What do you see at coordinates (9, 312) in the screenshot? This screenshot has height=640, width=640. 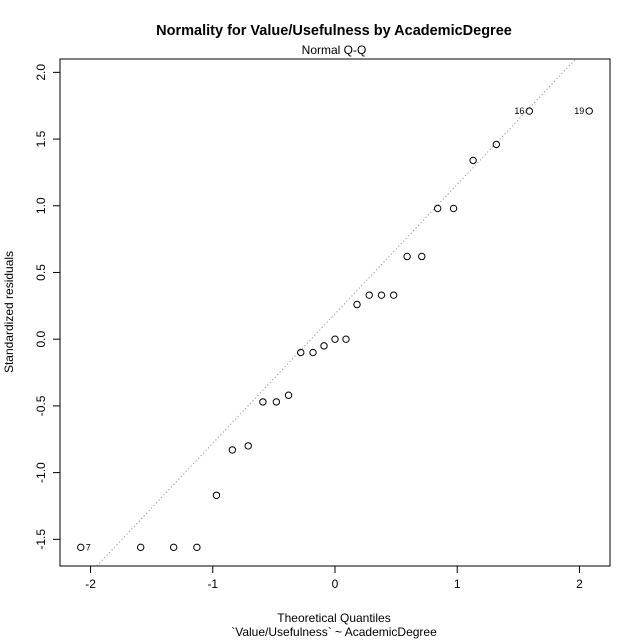 I see `y-axis-label: Standardized residuals` at bounding box center [9, 312].